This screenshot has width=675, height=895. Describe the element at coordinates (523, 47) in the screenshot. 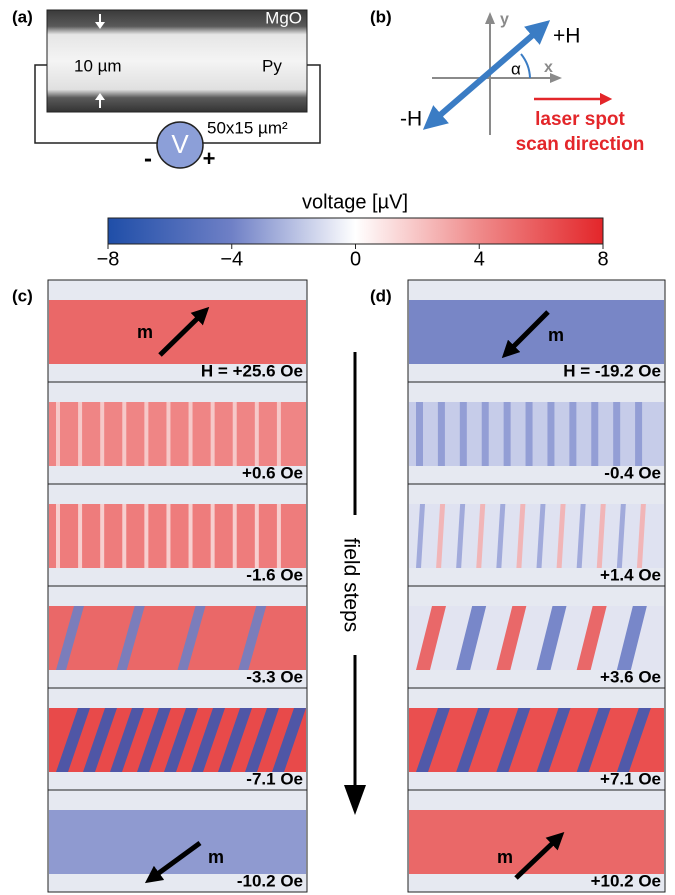

I see `axis-heads` at that location.